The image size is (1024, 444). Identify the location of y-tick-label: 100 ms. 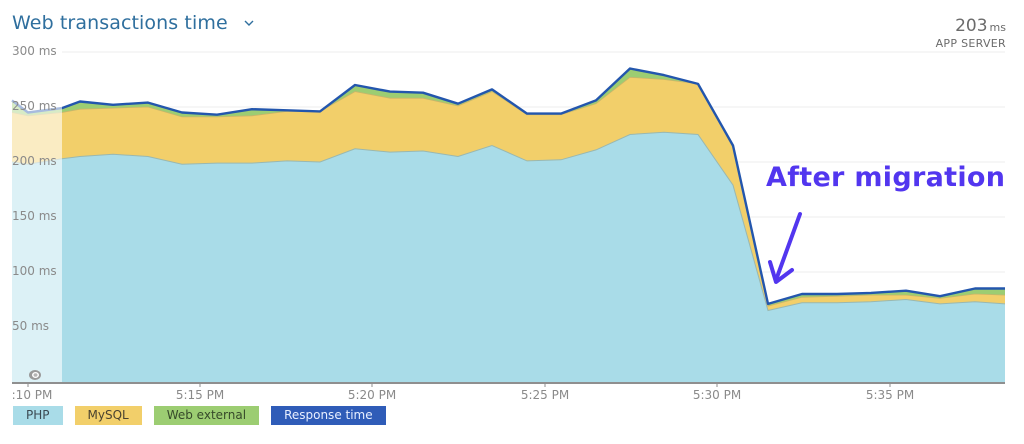
(34, 271).